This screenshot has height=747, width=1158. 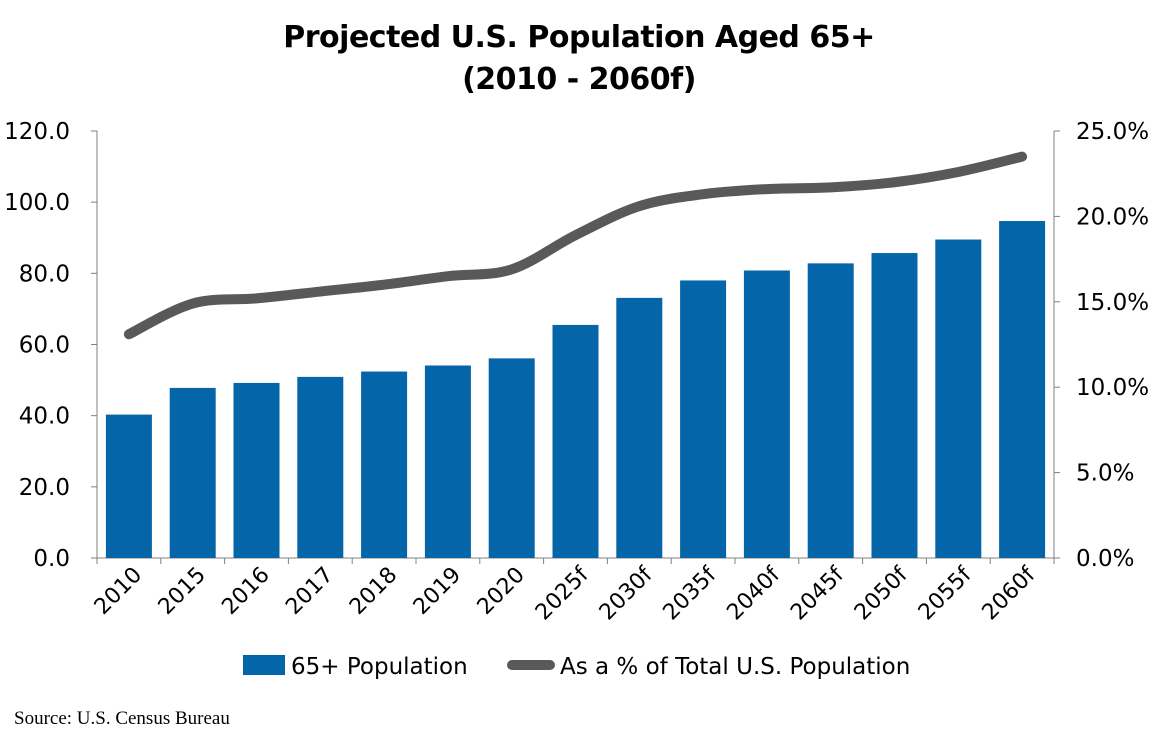 What do you see at coordinates (579, 37) in the screenshot?
I see `chart-title: Projected U.S. Population Aged 65+` at bounding box center [579, 37].